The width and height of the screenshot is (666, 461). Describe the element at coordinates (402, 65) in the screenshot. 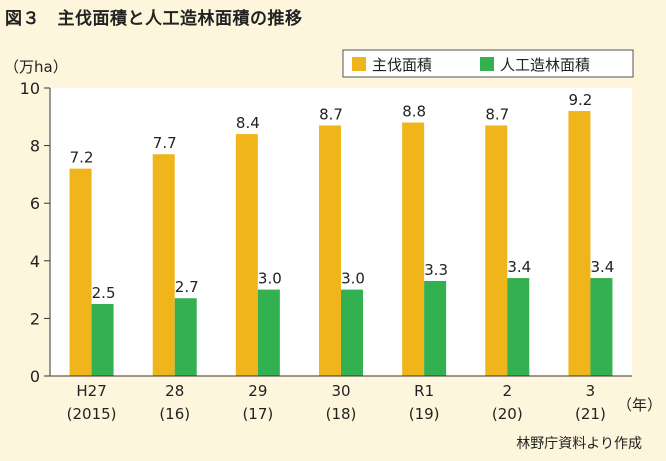

I see `legend-label: 主伐面積` at that location.